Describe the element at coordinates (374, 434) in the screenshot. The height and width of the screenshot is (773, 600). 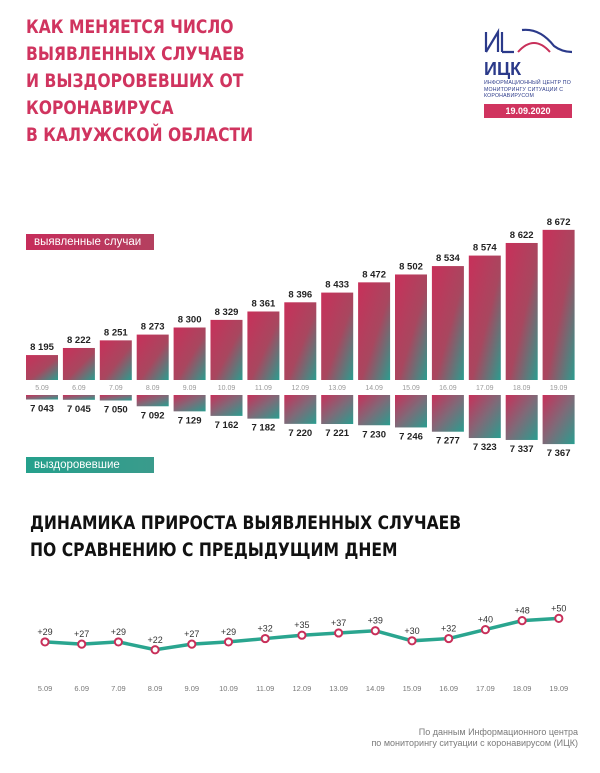
I see `recovered-value-label: 7 230` at that location.